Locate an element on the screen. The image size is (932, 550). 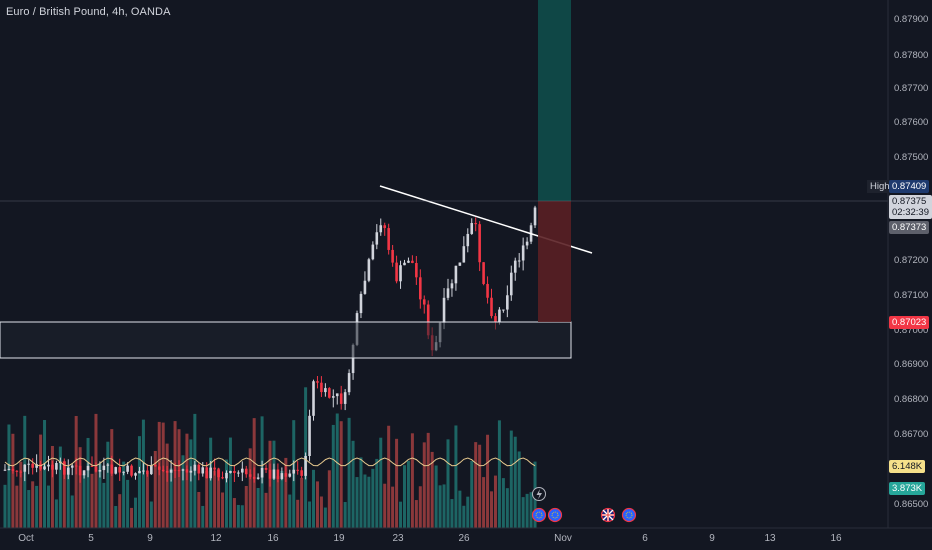
time-tick: 23 is located at coordinates (398, 538).